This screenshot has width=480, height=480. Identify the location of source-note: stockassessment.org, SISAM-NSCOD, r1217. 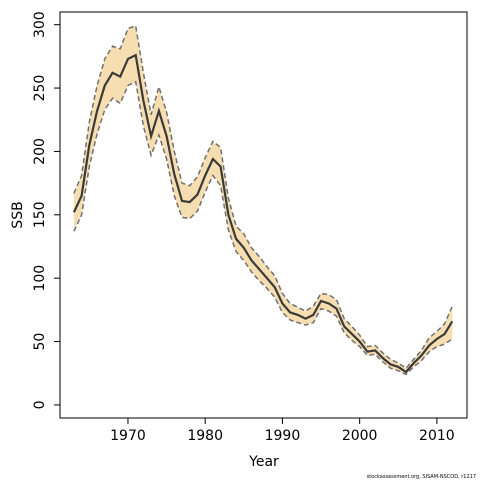
(421, 477).